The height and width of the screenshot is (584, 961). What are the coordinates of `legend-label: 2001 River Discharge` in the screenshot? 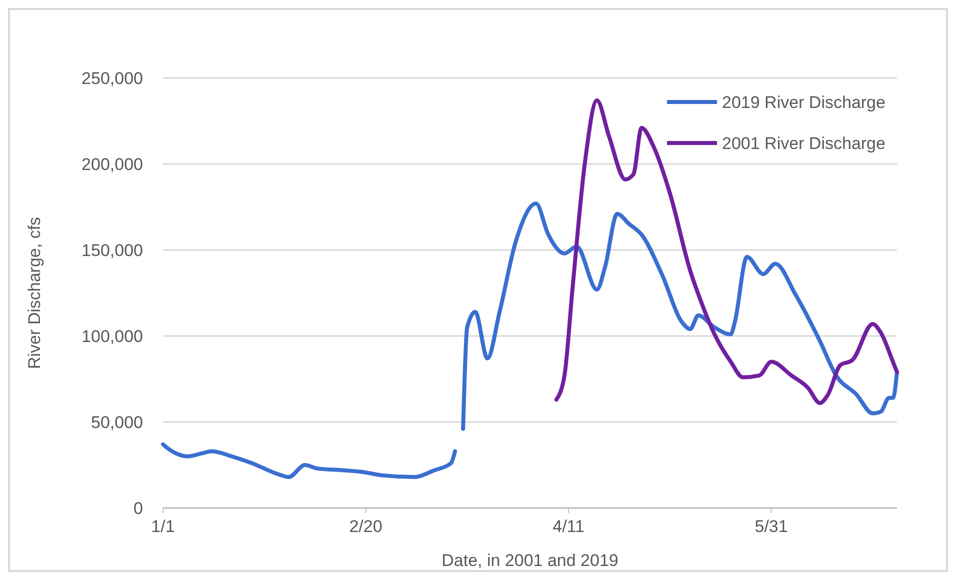 It's located at (804, 143).